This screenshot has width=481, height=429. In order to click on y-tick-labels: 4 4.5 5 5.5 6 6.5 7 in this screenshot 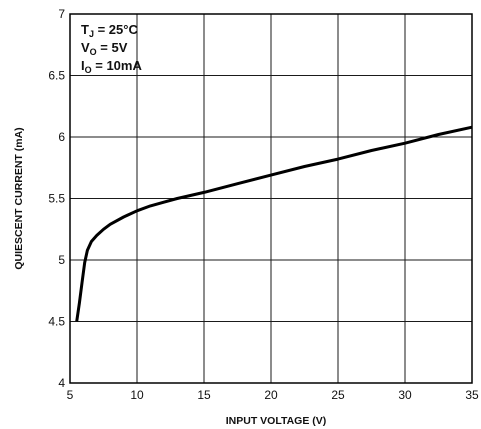, I will do `click(56, 198)`.